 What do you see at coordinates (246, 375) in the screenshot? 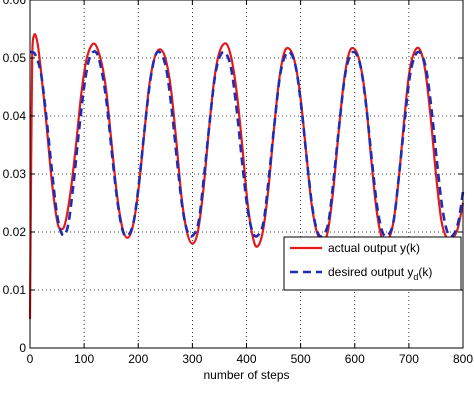
I see `x-axis-label: number of steps` at bounding box center [246, 375].